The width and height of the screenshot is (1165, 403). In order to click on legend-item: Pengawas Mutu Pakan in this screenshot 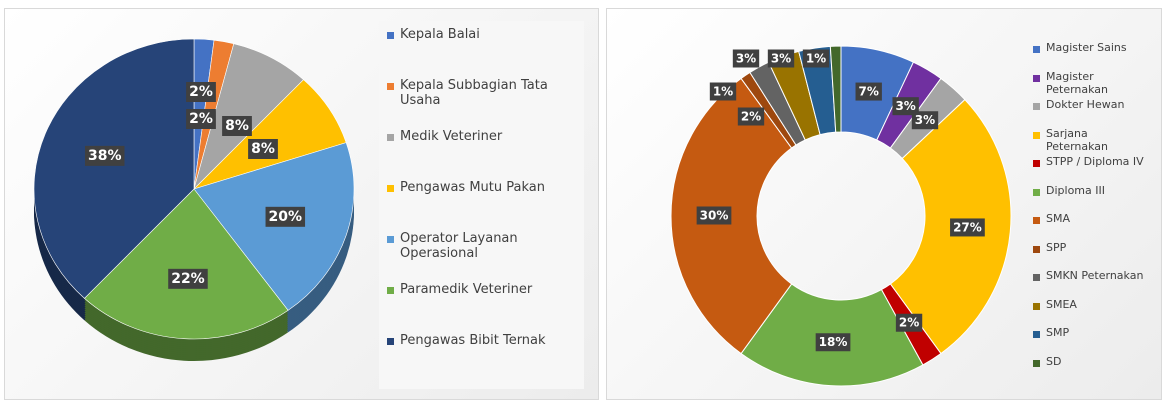, I will do `click(481, 187)`.